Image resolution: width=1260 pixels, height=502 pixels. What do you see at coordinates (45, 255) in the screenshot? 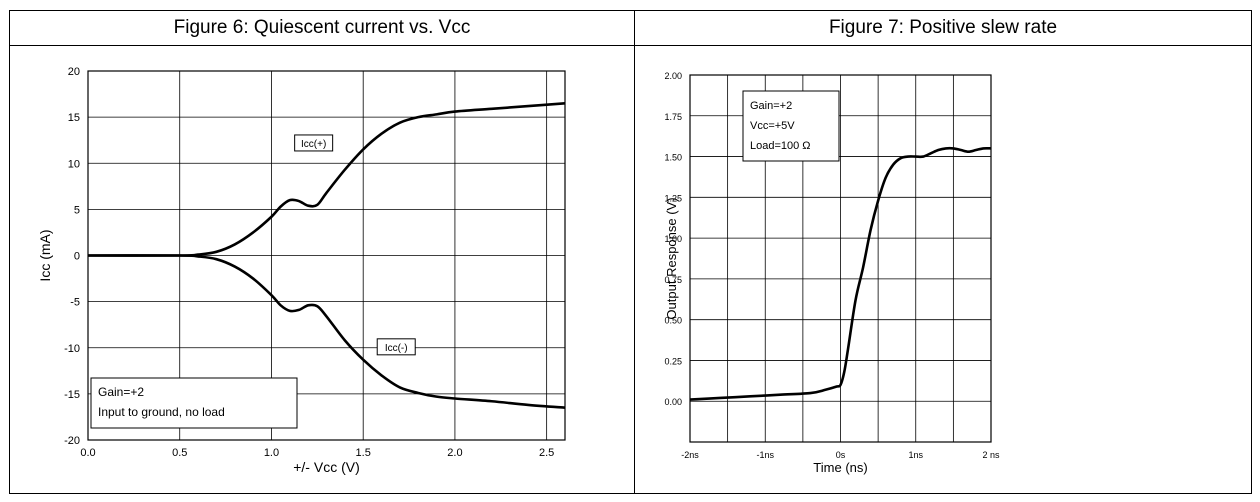
I see `y-axis-label: Icc (mA)` at bounding box center [45, 255].